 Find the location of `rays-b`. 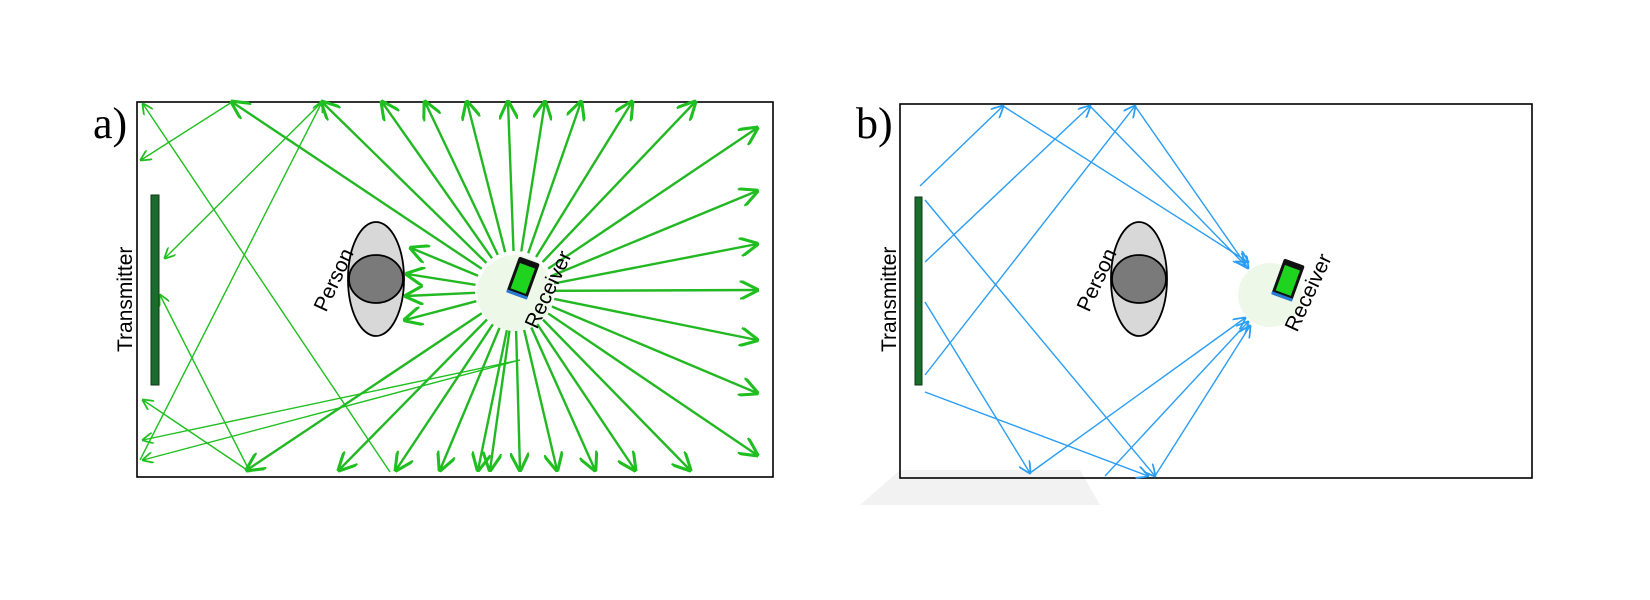

rays-b is located at coordinates (1084, 291).